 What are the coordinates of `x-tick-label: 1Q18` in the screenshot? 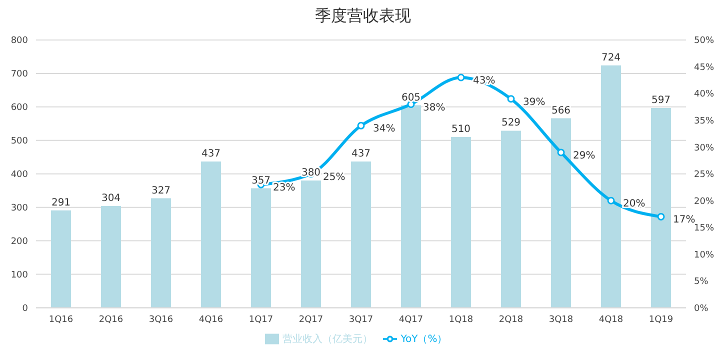 It's located at (461, 320).